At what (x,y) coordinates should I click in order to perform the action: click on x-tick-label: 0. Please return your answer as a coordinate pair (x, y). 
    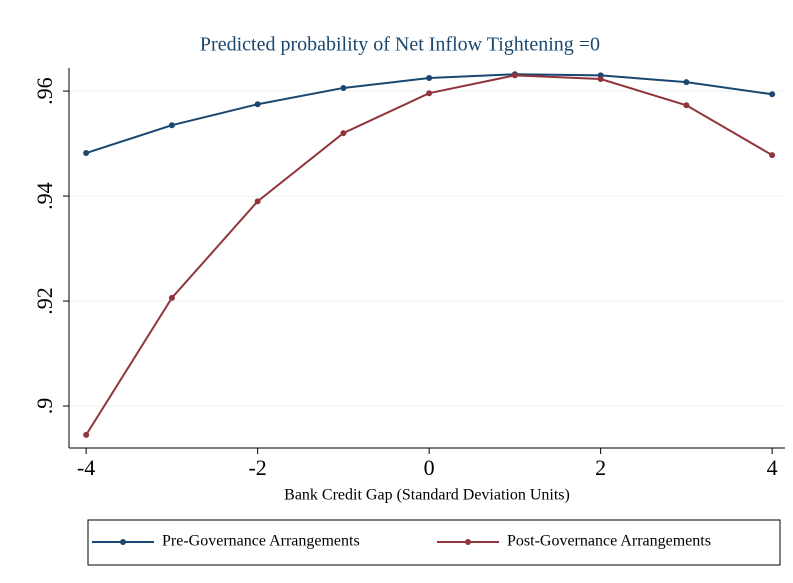
    Looking at the image, I should click on (429, 467).